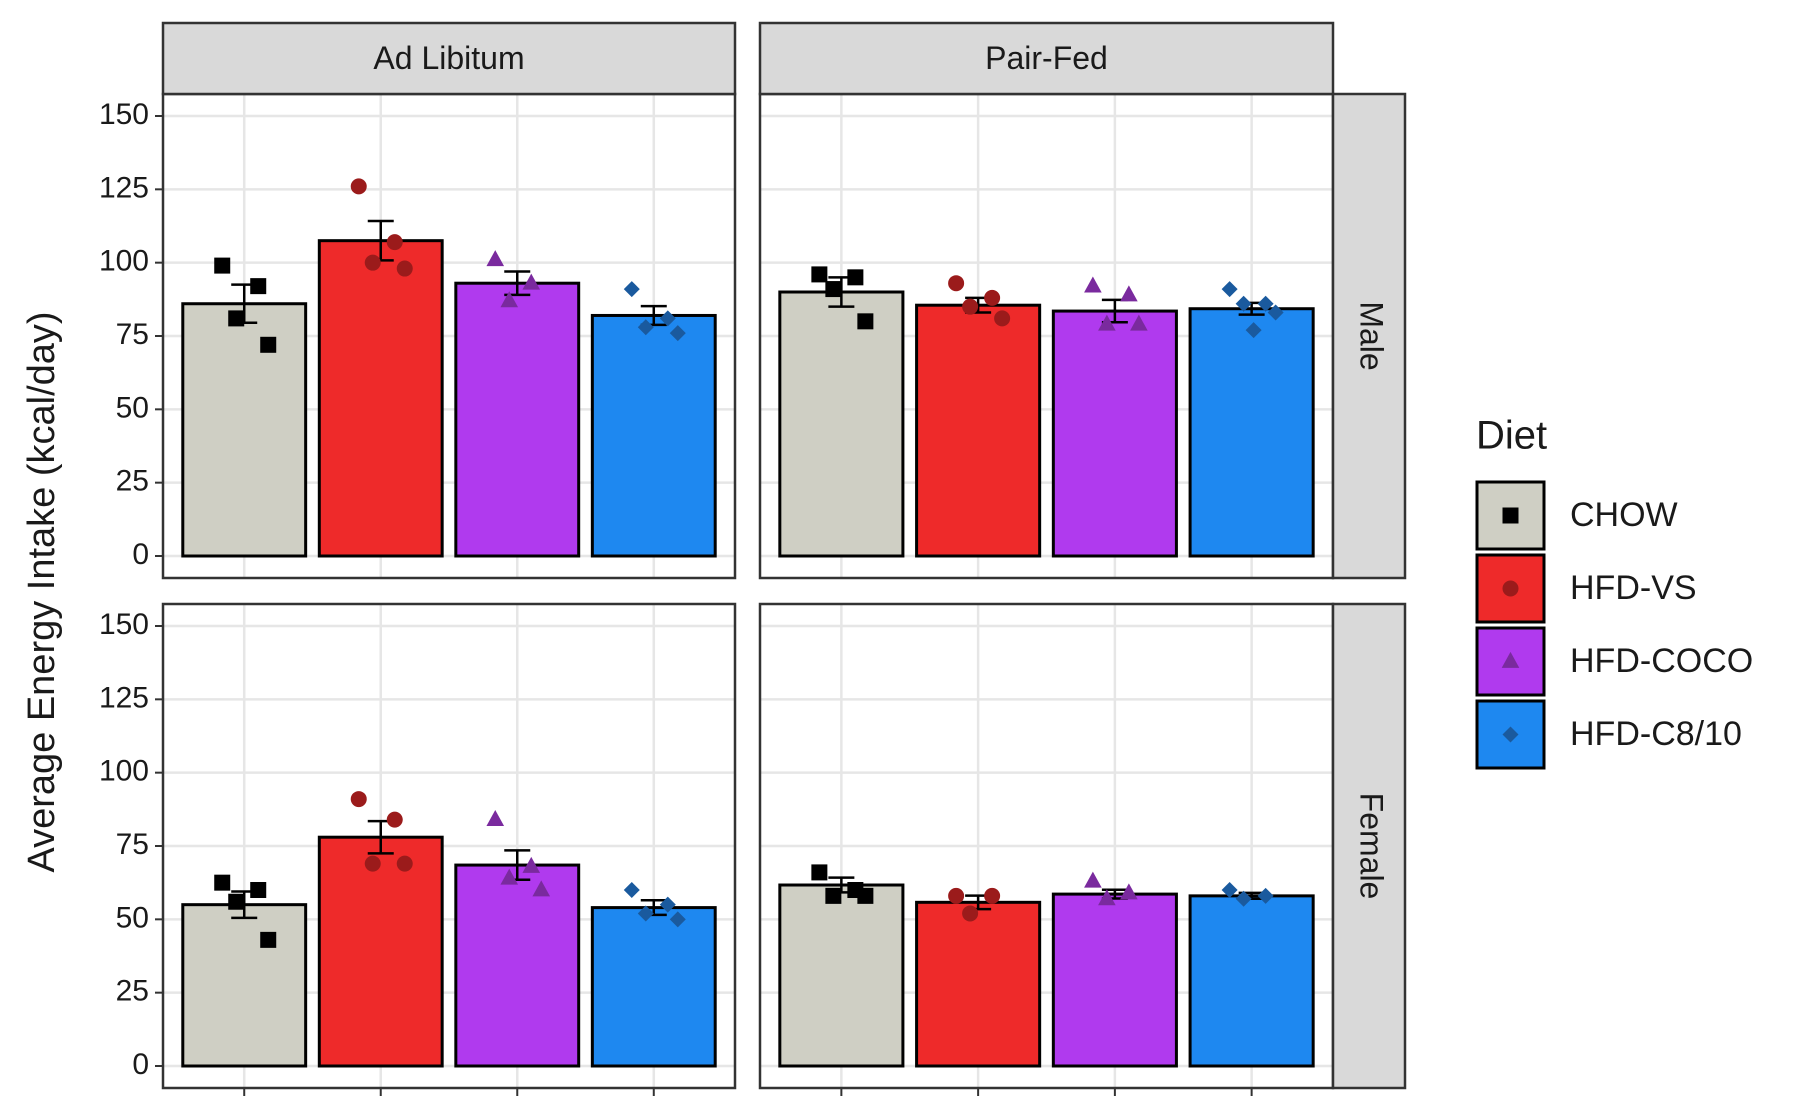 This screenshot has height=1112, width=1800. I want to click on strip-label: Ad Libitum, so click(448, 58).